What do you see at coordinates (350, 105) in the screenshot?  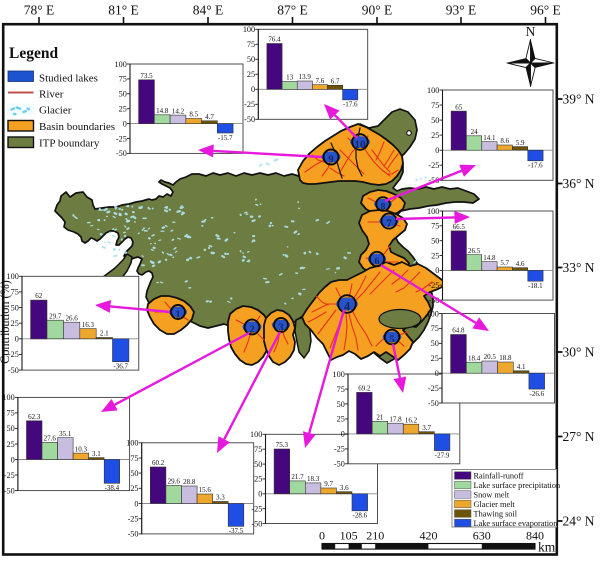 I see `svg-text: -17.6` at bounding box center [350, 105].